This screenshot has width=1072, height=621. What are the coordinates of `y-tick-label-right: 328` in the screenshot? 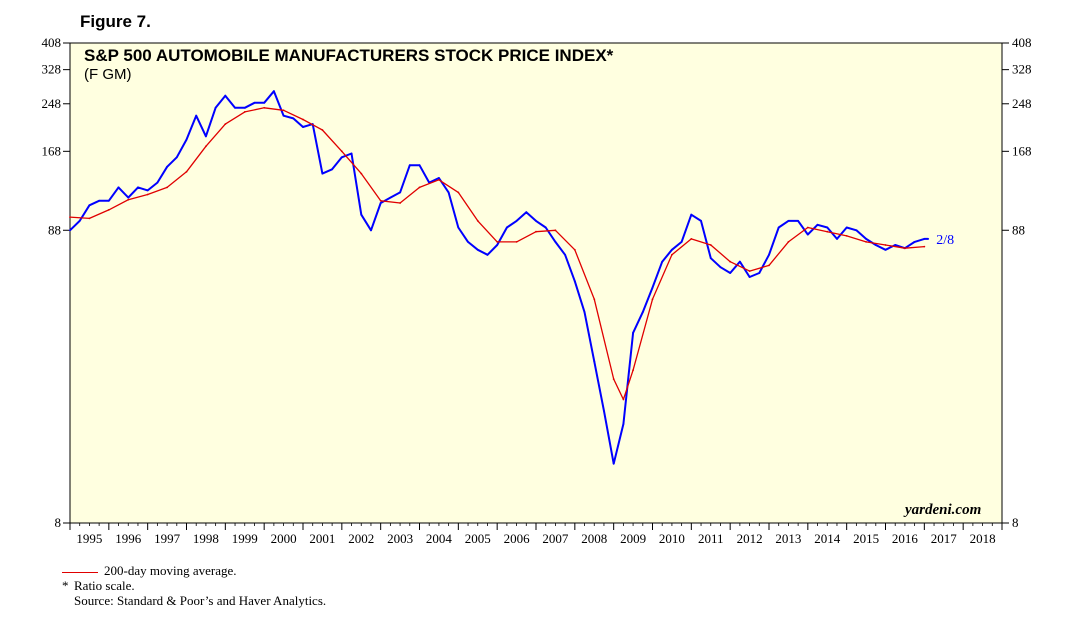 It's located at (1022, 69).